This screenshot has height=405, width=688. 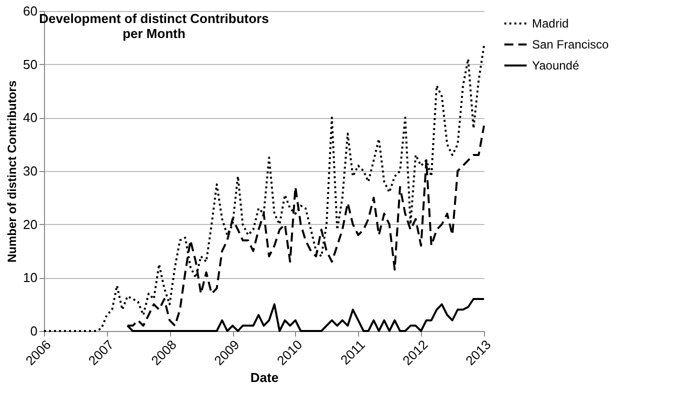 I want to click on text: Development of distinct Contributors per Month, so click(x=154, y=26).